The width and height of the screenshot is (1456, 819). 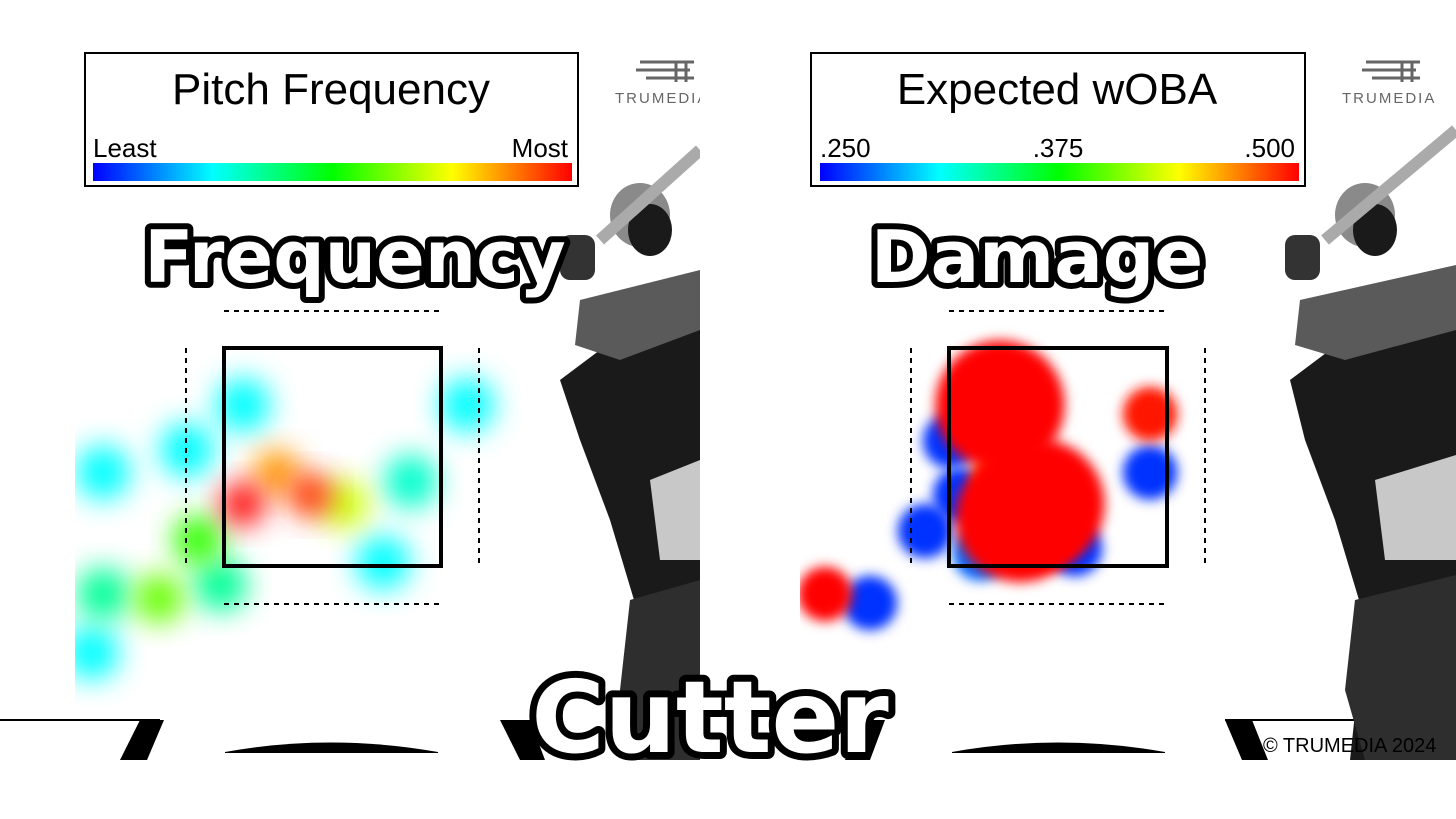 I want to click on heatmap-frequency, so click(x=284, y=529).